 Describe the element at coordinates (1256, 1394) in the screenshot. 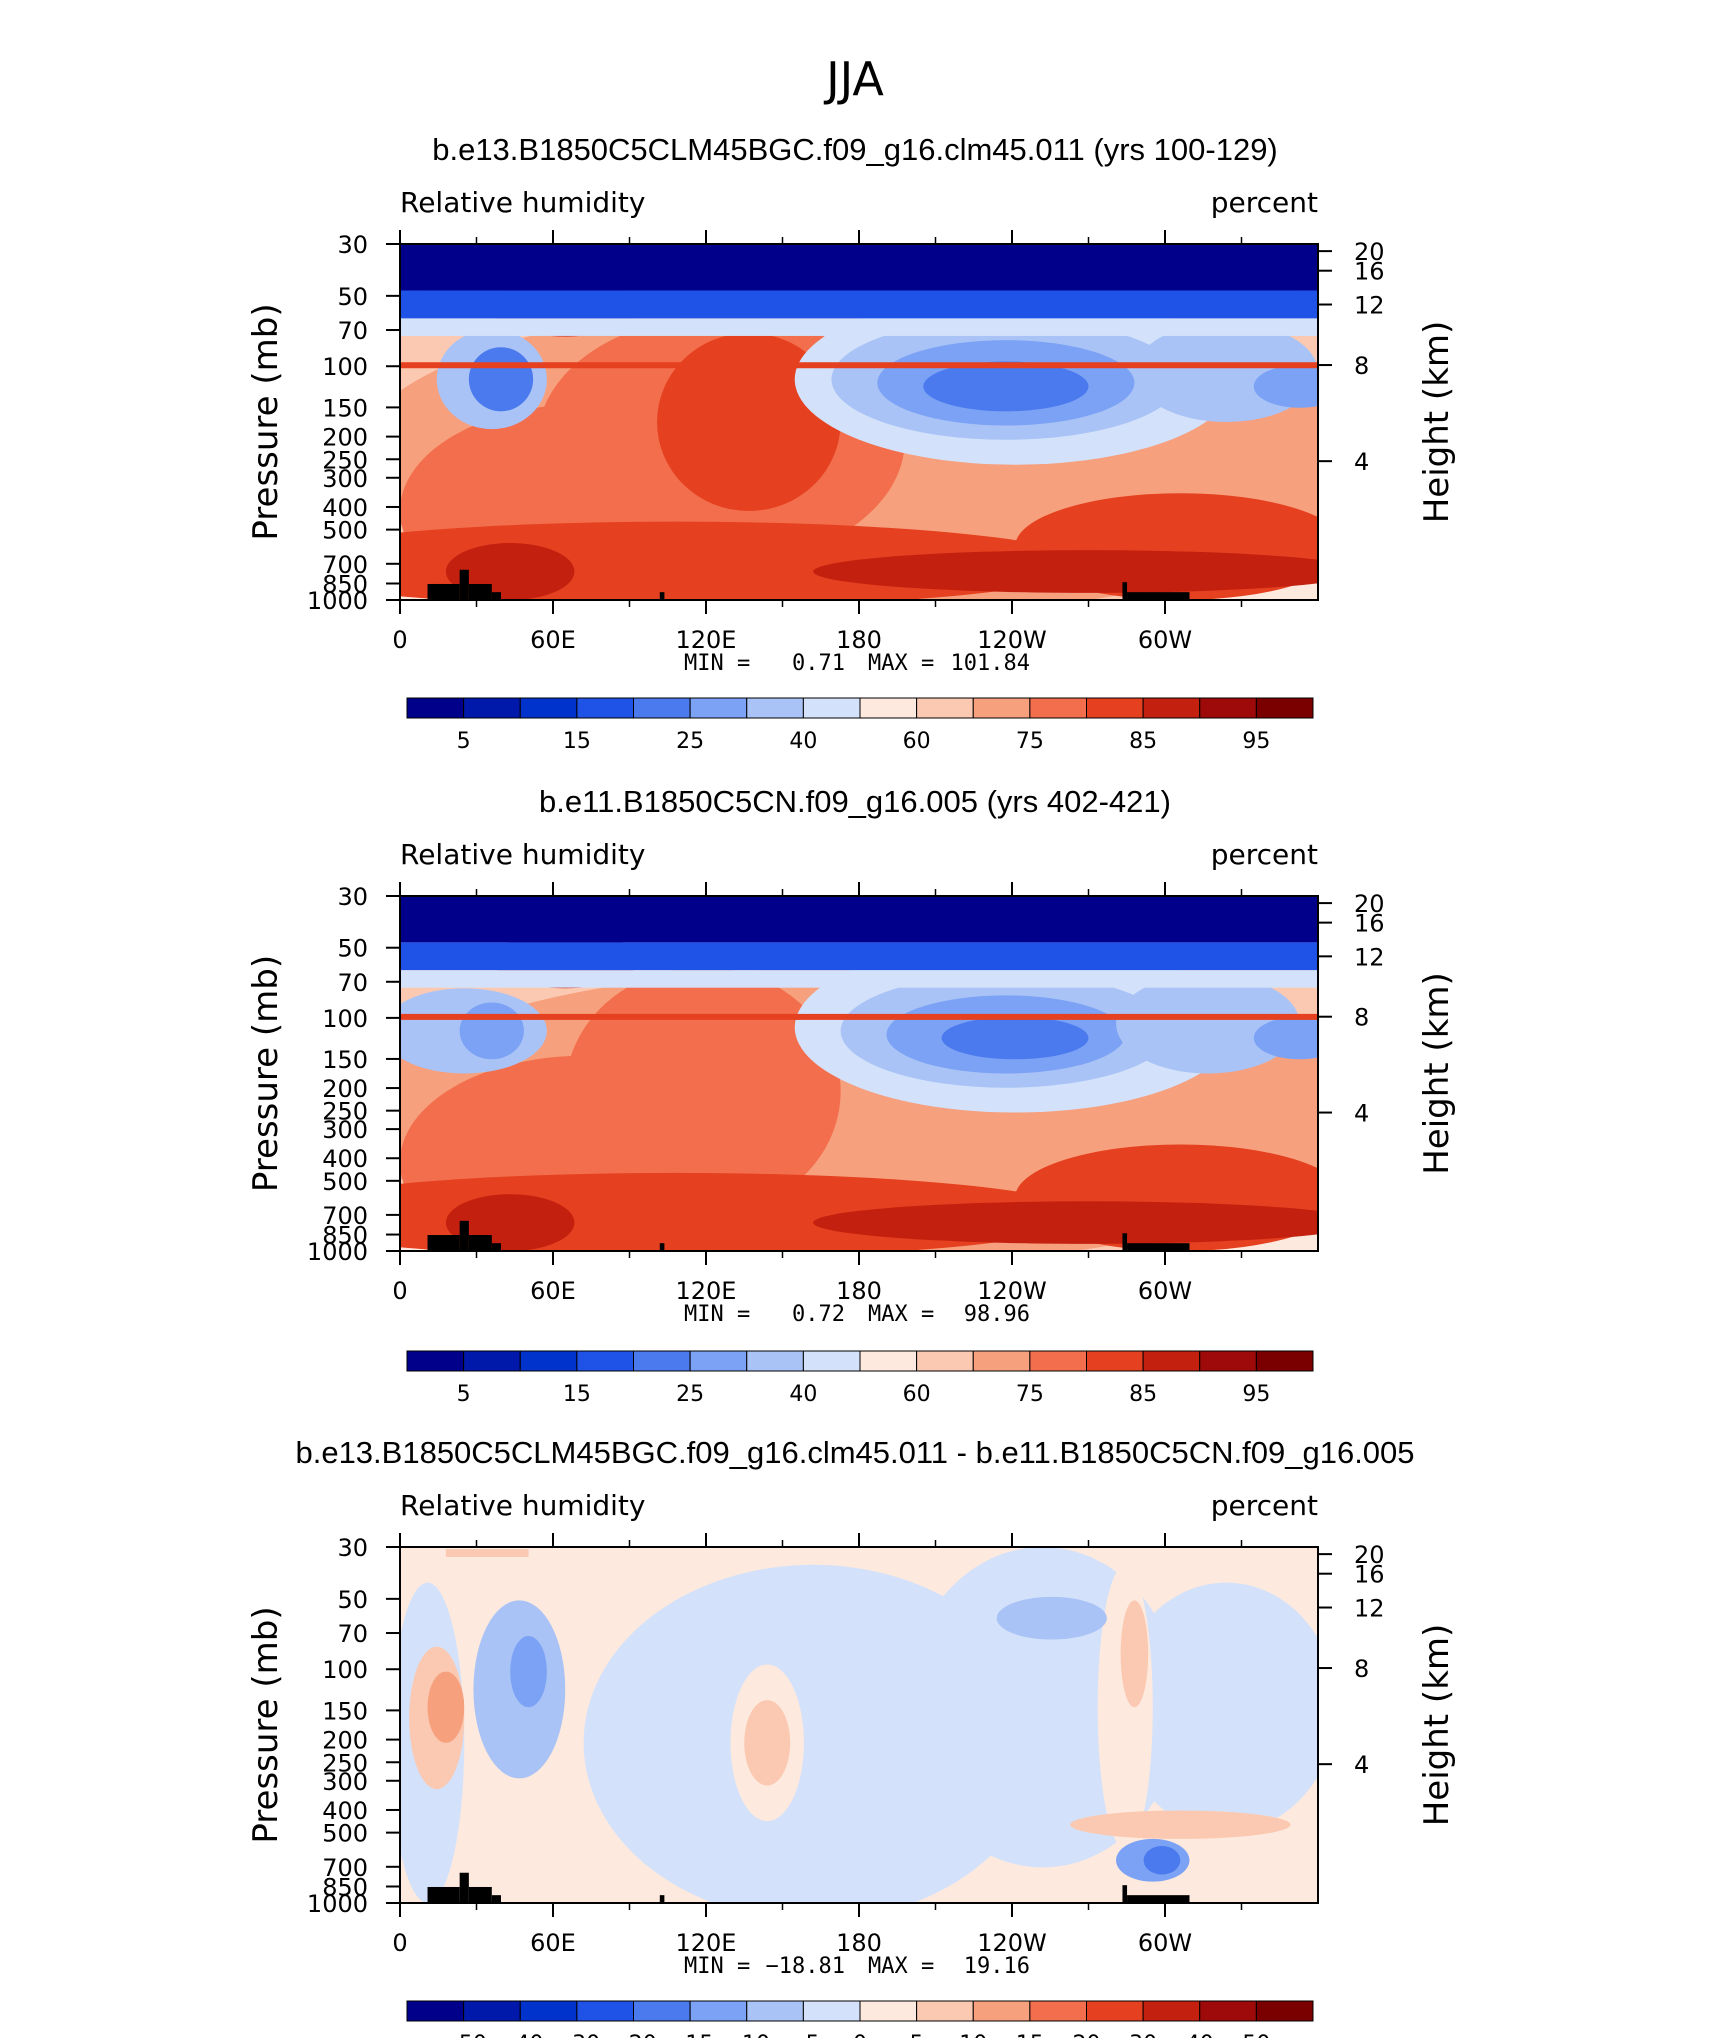

I see `colorbar-label: 95` at that location.